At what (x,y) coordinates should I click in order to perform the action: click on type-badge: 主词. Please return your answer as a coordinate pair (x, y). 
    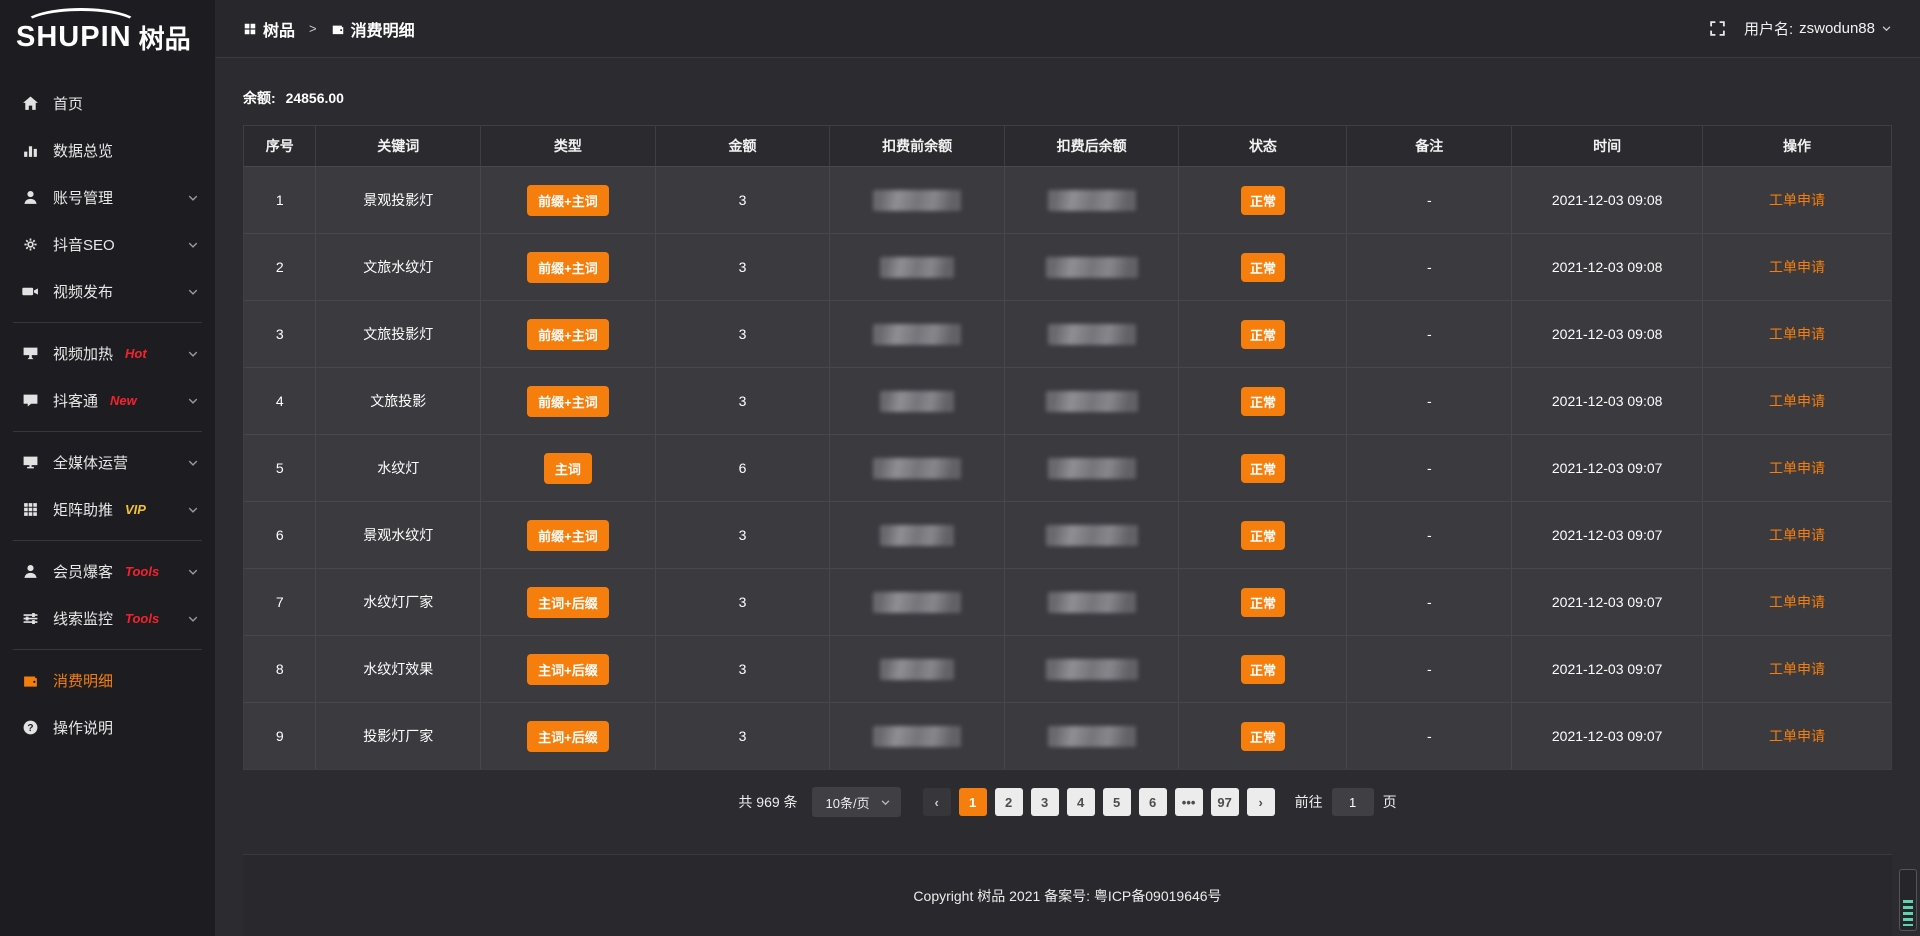
    Looking at the image, I should click on (567, 468).